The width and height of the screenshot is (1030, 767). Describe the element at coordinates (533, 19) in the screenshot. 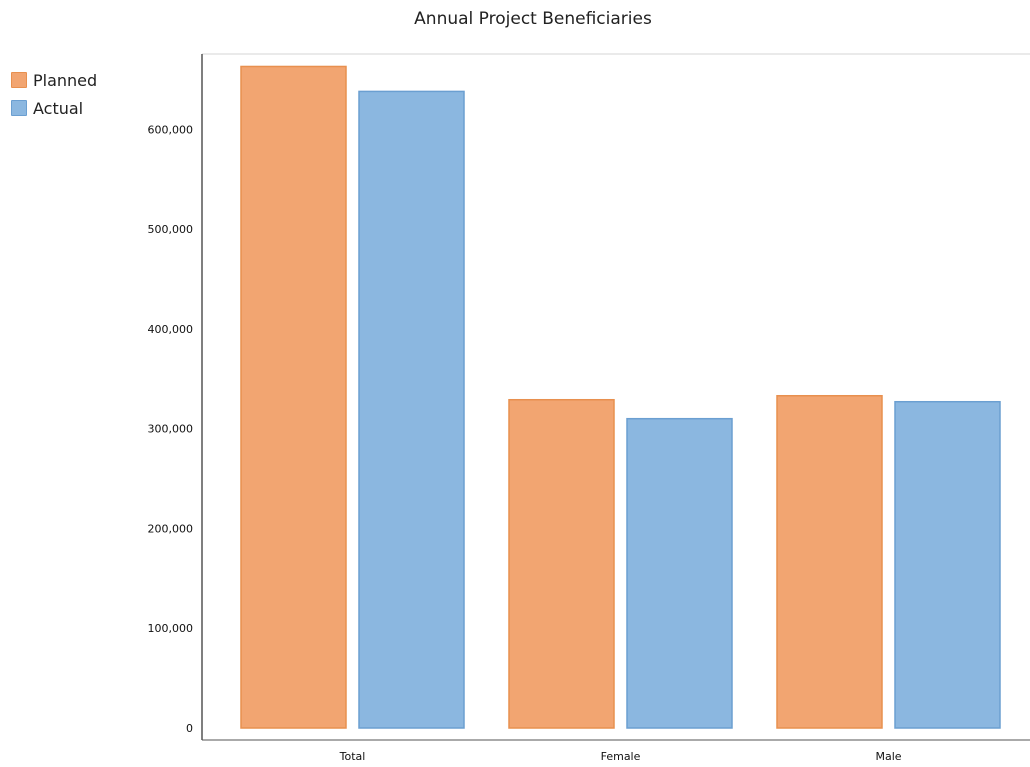

I see `chart-title: Annual Project Beneficiaries` at that location.